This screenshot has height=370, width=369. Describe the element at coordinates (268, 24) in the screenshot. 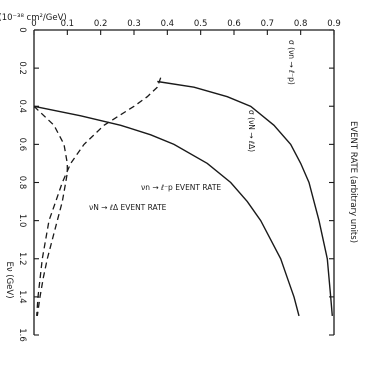

I see `y-tick-label: 0.7` at that location.